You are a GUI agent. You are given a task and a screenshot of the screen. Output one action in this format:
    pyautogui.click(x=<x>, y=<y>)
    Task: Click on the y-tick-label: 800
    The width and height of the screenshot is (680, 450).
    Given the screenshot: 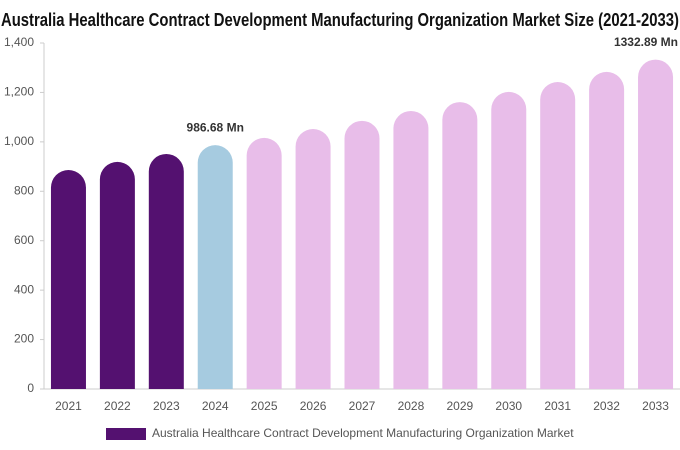 What is the action you would take?
    pyautogui.click(x=24, y=190)
    